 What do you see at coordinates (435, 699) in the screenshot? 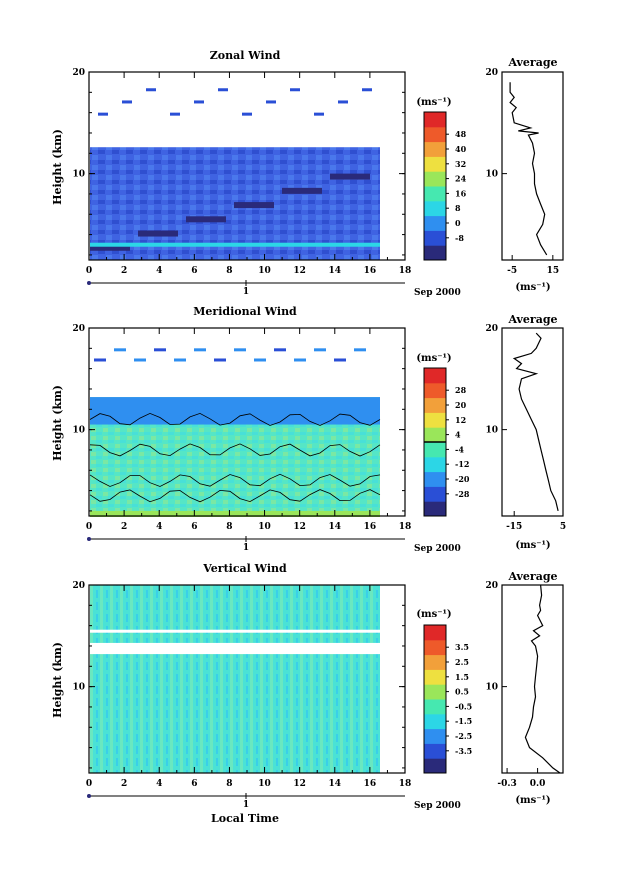
I see `panel3-colorbar-frame` at bounding box center [435, 699].